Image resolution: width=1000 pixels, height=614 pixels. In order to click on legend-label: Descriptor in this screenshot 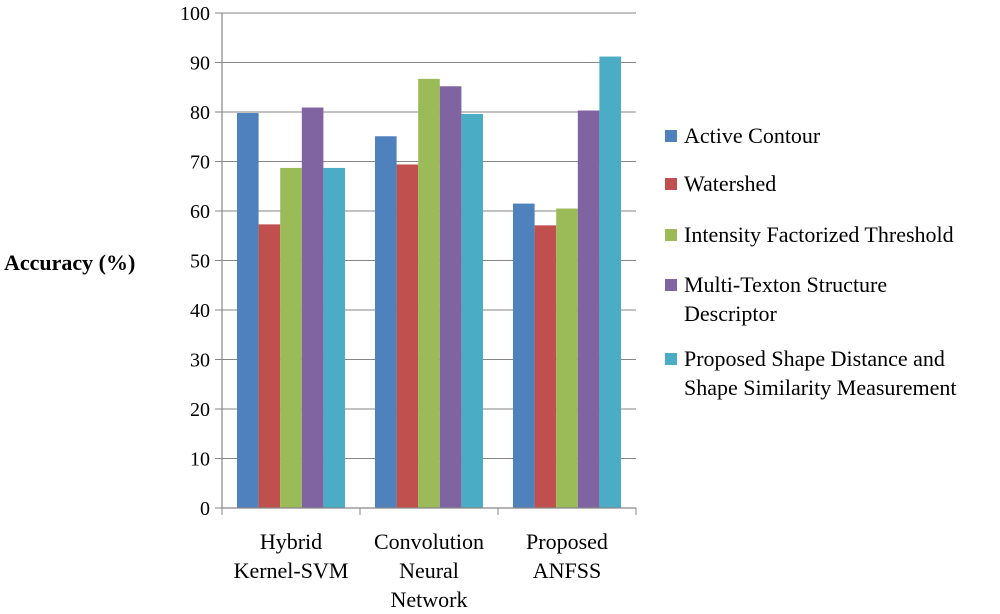, I will do `click(731, 313)`.